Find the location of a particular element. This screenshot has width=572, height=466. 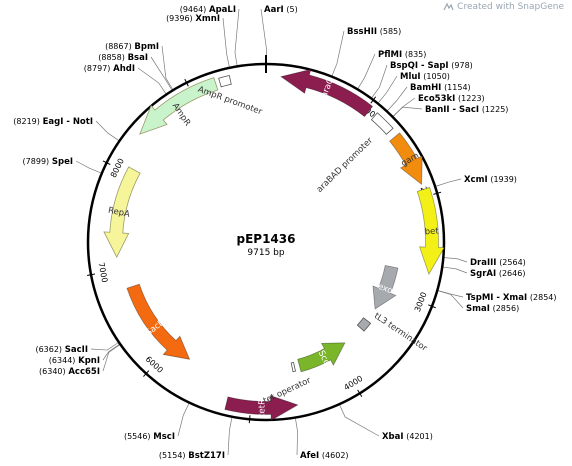

tick-mark-2000 is located at coordinates (437, 193).